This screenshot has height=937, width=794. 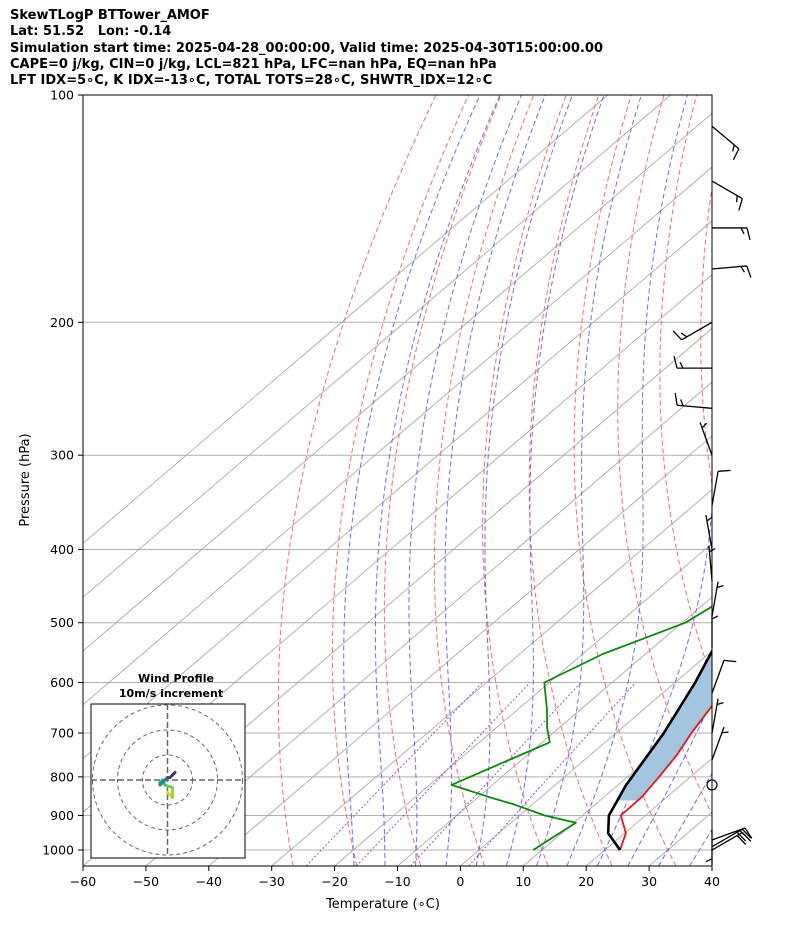 I want to click on x-tick-label: 30, so click(x=649, y=881).